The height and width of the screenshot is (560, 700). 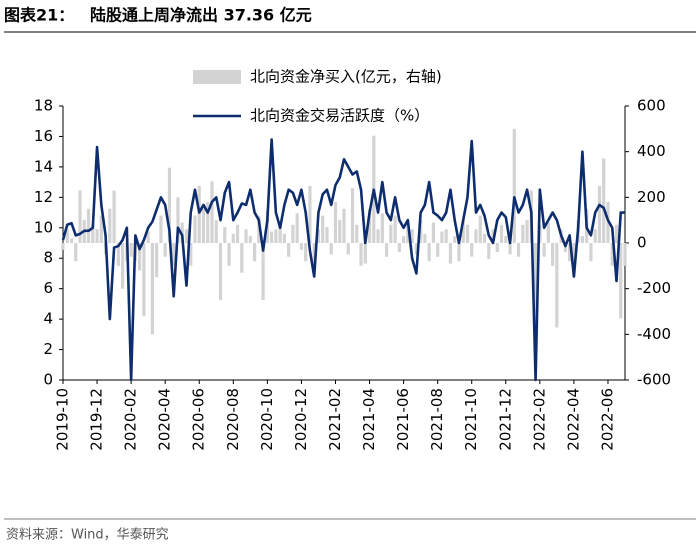 What do you see at coordinates (201, 15) in the screenshot?
I see `chart-title: 陆股通上周净流出 37.36 亿元` at bounding box center [201, 15].